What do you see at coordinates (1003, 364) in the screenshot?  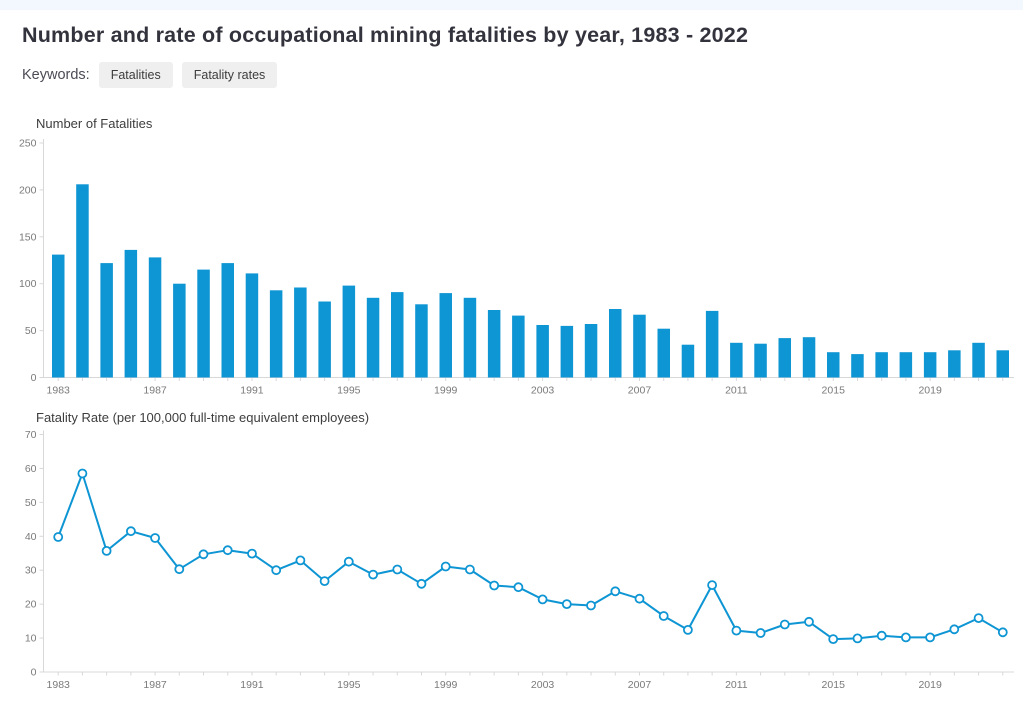 I see `fatalities-bar-2022` at bounding box center [1003, 364].